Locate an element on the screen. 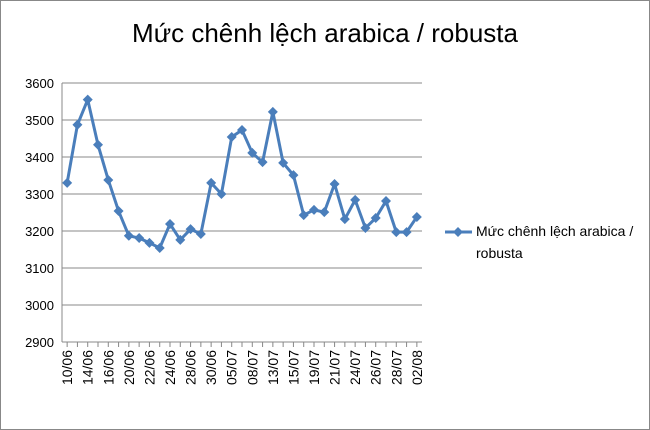 The image size is (650, 430). x-tick-label: 02/08 is located at coordinates (417, 367).